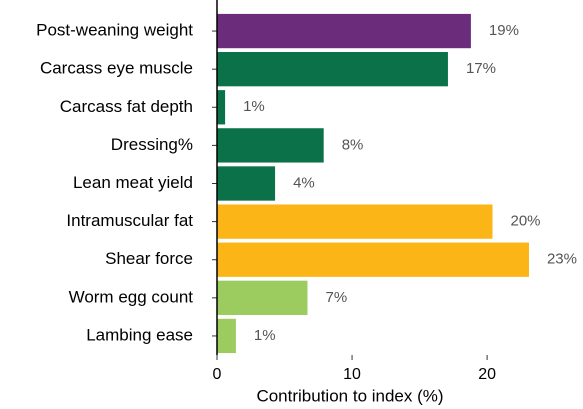  Describe the element at coordinates (139, 334) in the screenshot. I see `y-tick-label: Lambing ease` at that location.